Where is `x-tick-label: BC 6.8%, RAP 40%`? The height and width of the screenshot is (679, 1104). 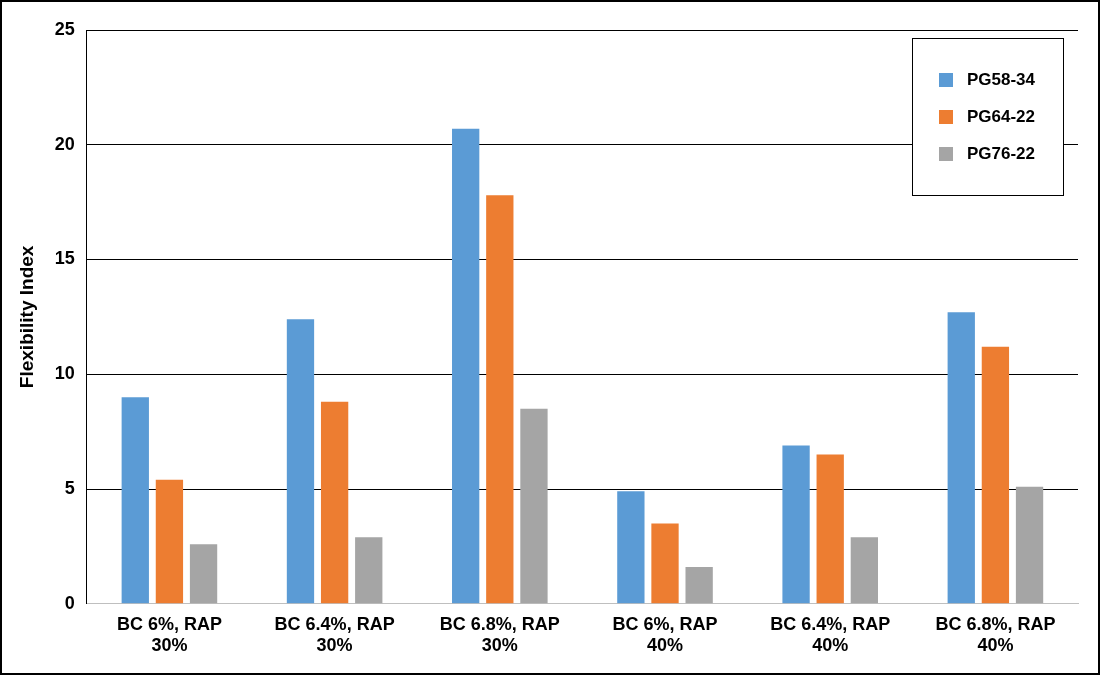
x-tick-label: BC 6.8%, RAP 40% is located at coordinates (995, 634).